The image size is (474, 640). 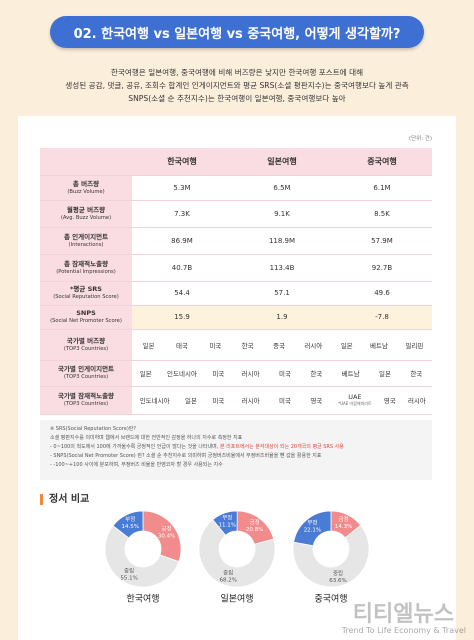 I want to click on row-label-text: *평균 SRS, so click(x=86, y=289).